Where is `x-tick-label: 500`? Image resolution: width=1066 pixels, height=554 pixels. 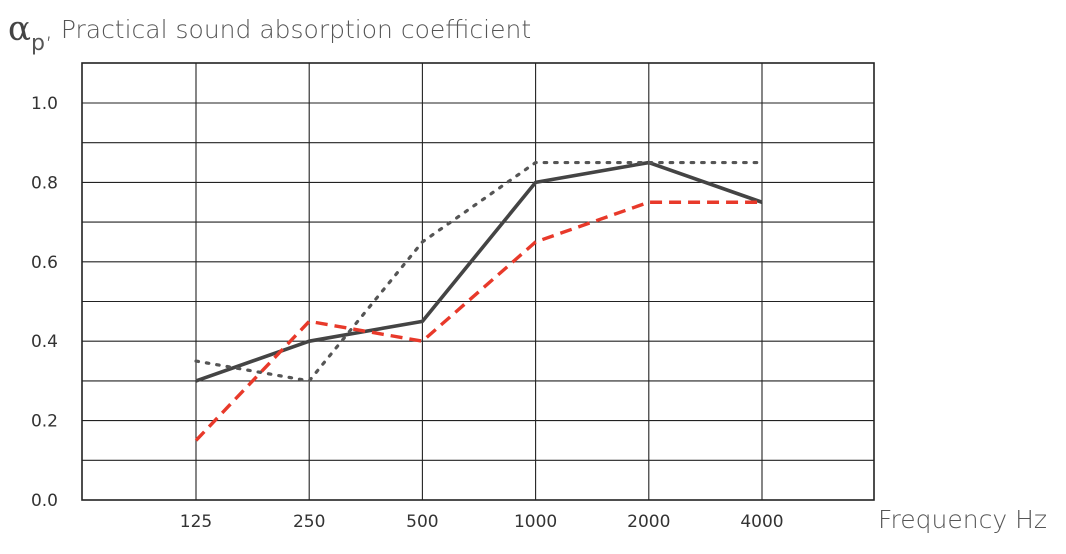
x-tick-label: 500 is located at coordinates (422, 522).